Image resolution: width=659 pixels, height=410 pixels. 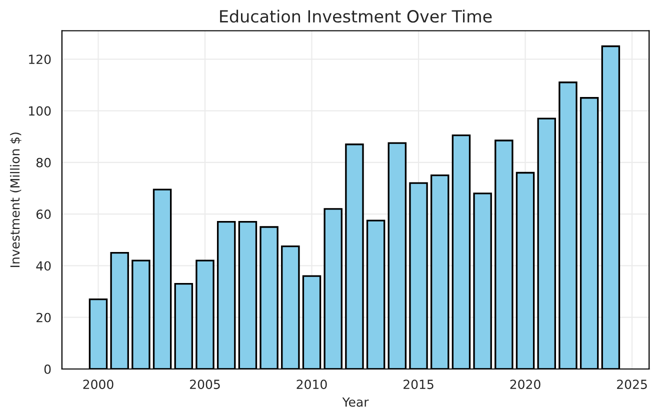 What do you see at coordinates (43, 317) in the screenshot?
I see `y-tick-label: 20` at bounding box center [43, 317].